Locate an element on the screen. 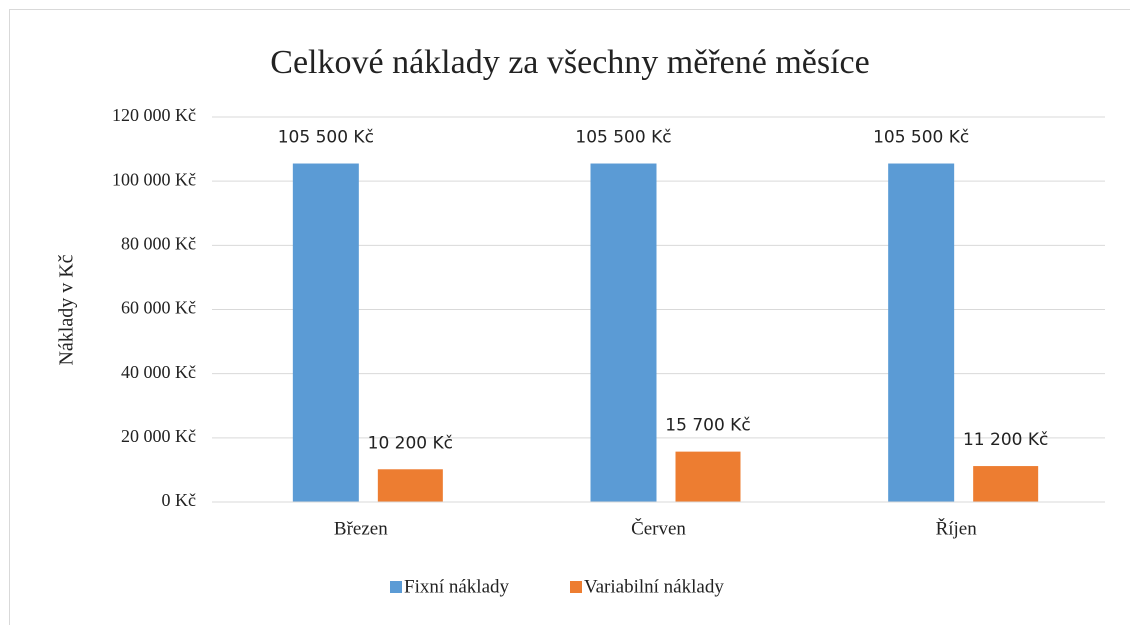 The image size is (1130, 625). chart-title: Celkové náklady za všechny měřené měsíce is located at coordinates (569, 62).